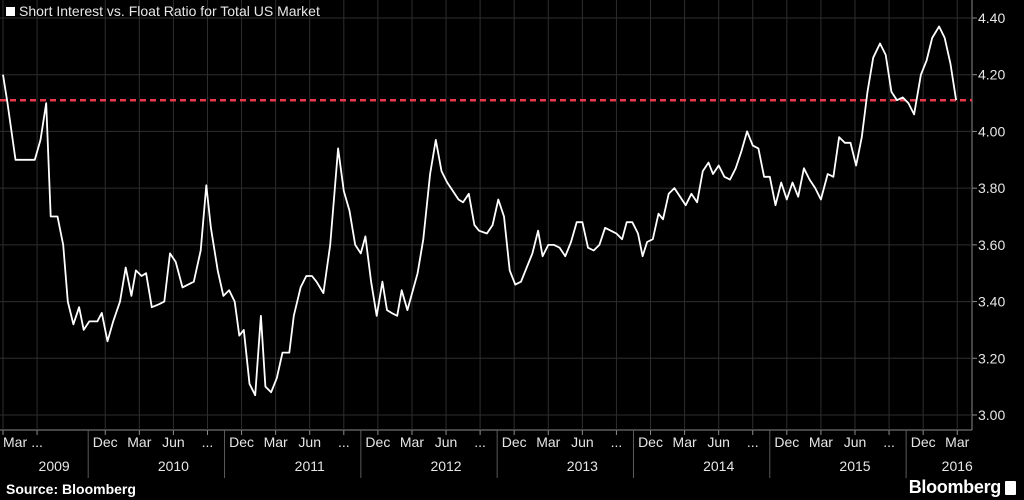 The image size is (1024, 500). Describe the element at coordinates (718, 466) in the screenshot. I see `x-year-label: 2014` at that location.